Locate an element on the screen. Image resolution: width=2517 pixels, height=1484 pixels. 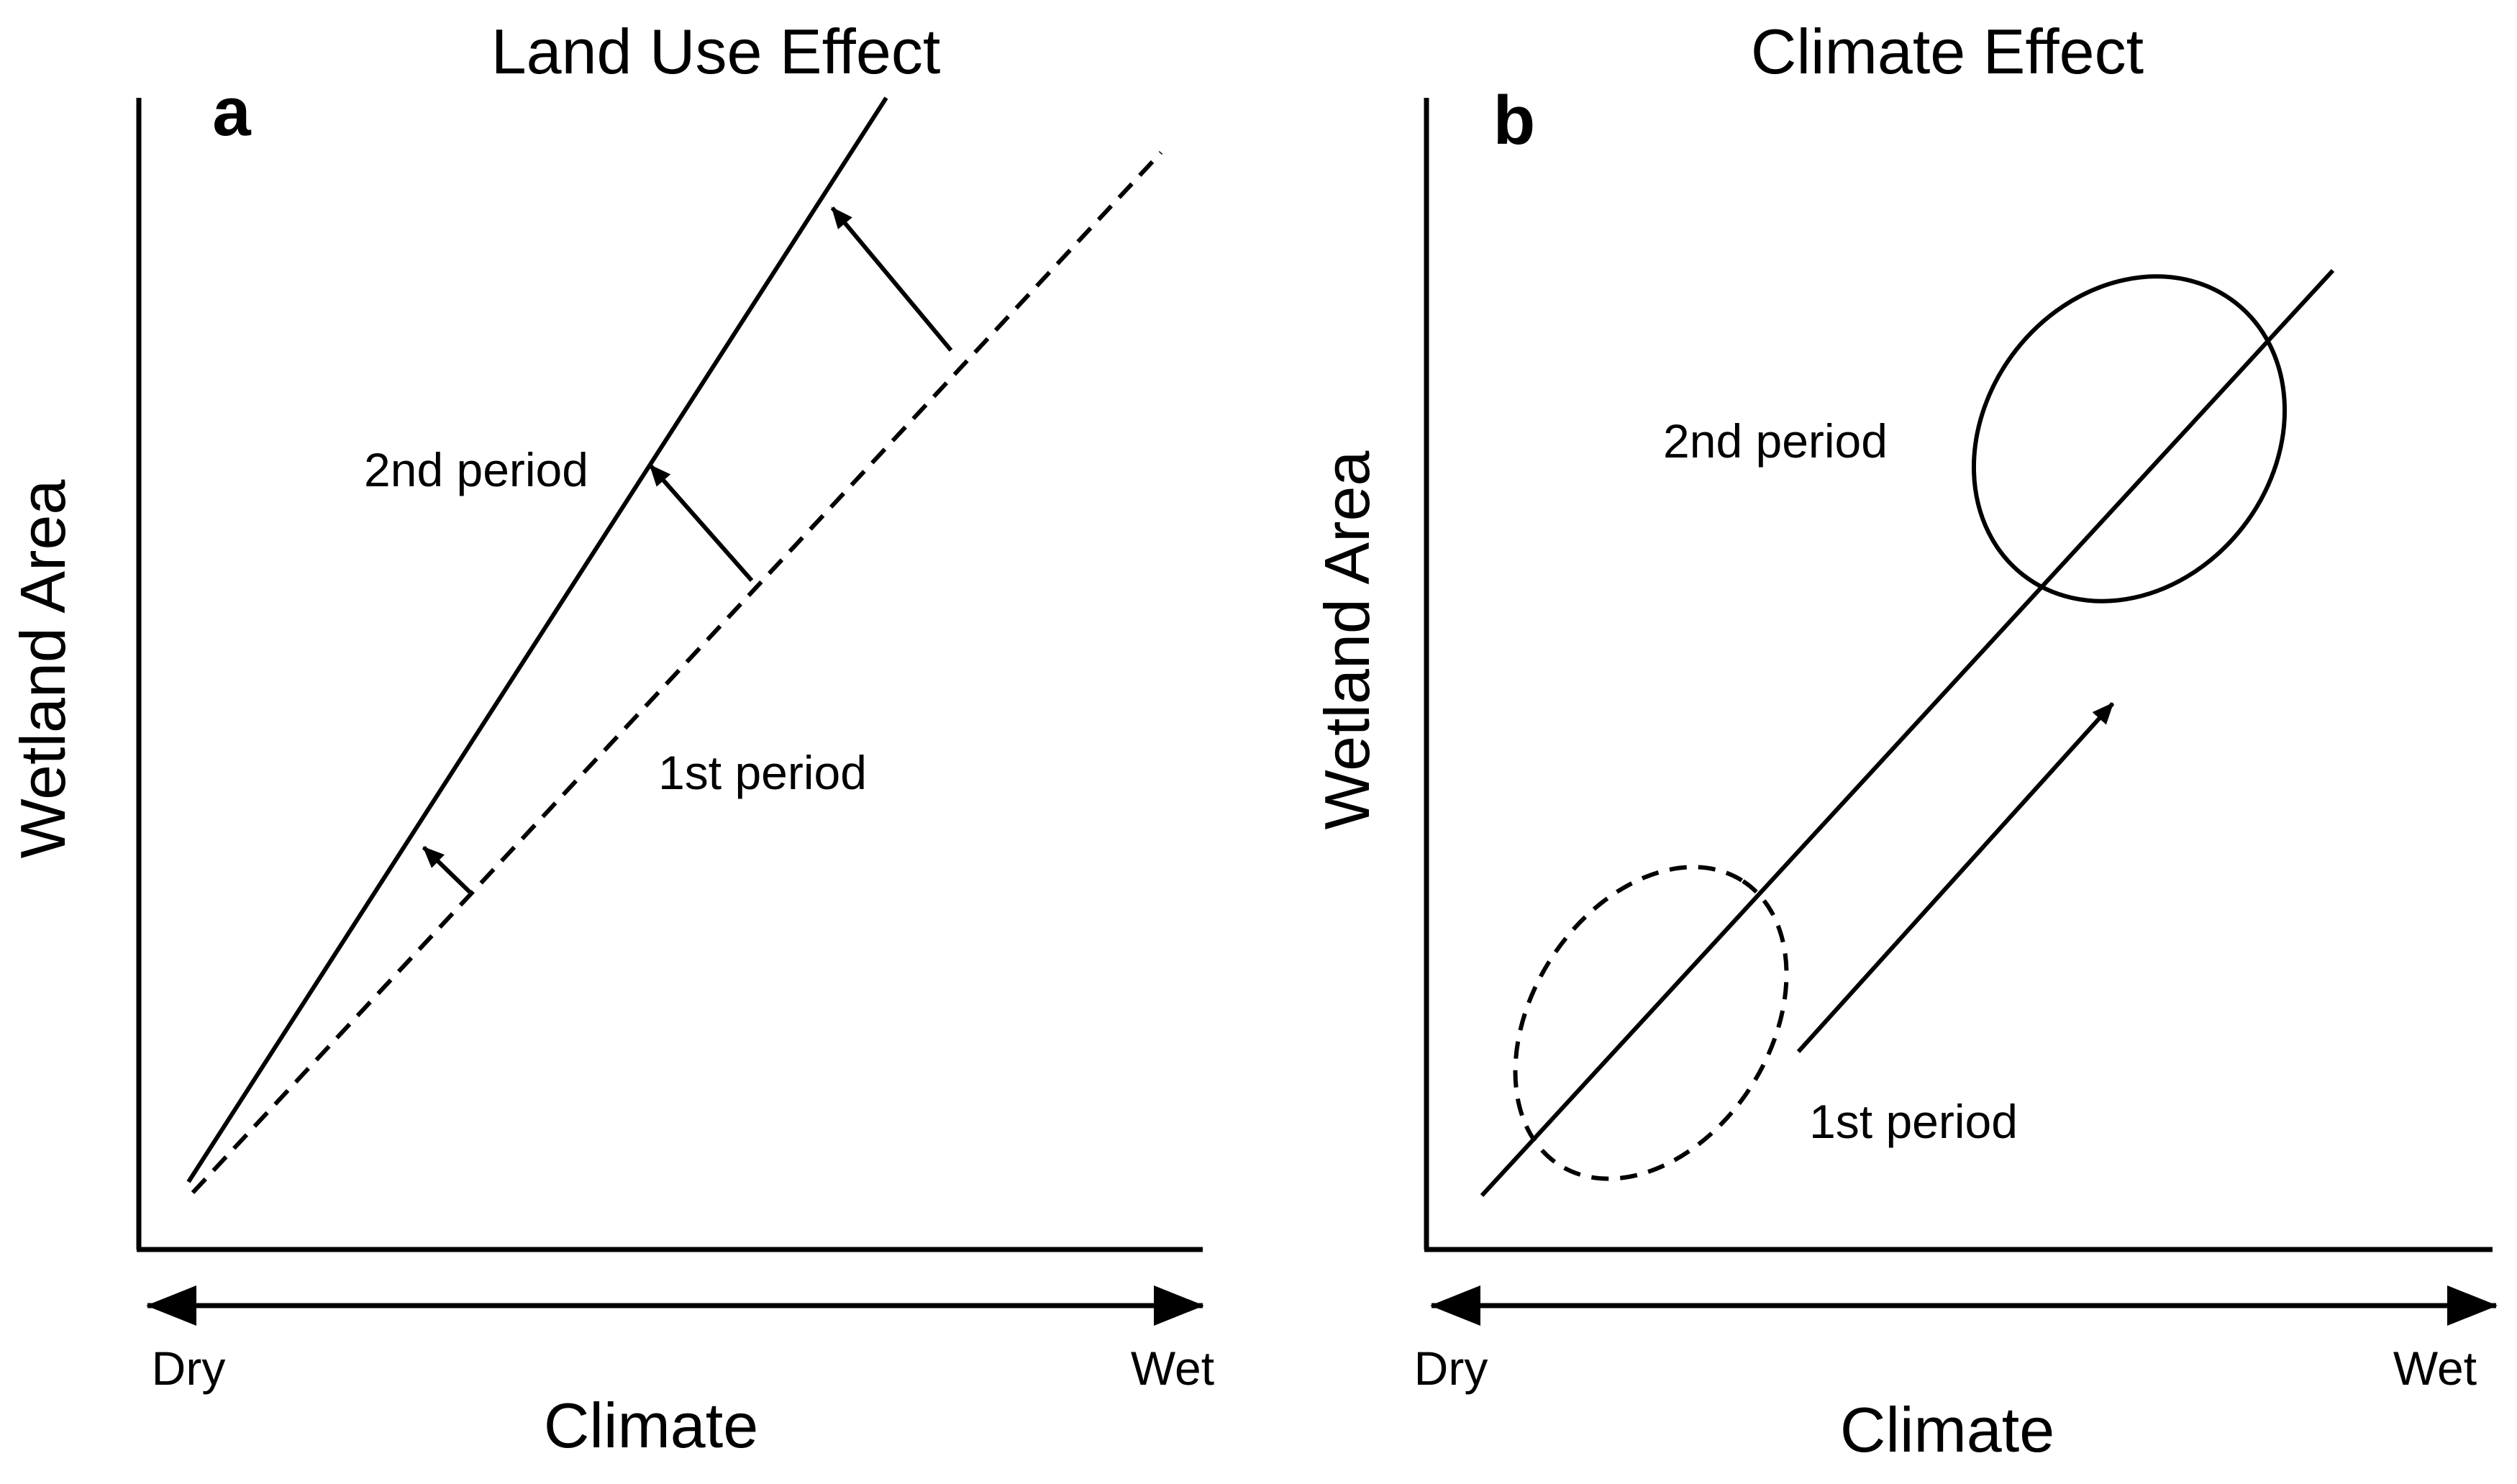
panel-a-title: Land Use Effect is located at coordinates (716, 51).